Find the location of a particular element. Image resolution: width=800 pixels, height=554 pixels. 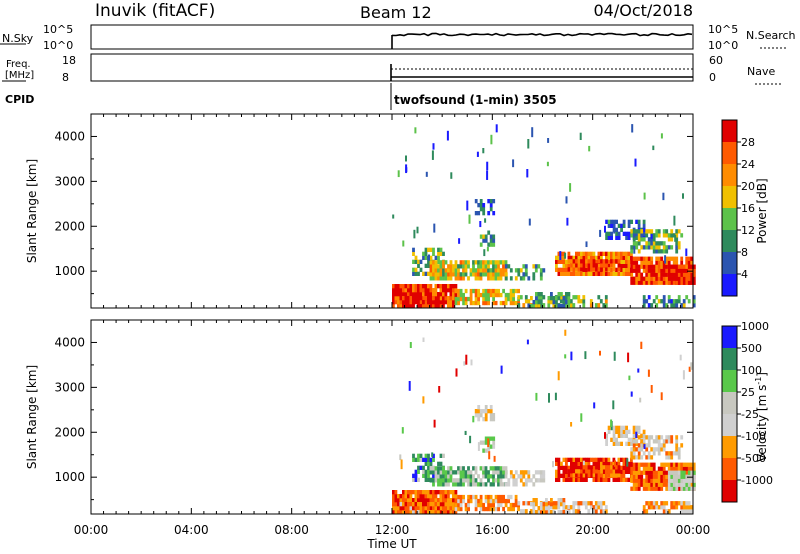

velocity-data is located at coordinates (544, 422).